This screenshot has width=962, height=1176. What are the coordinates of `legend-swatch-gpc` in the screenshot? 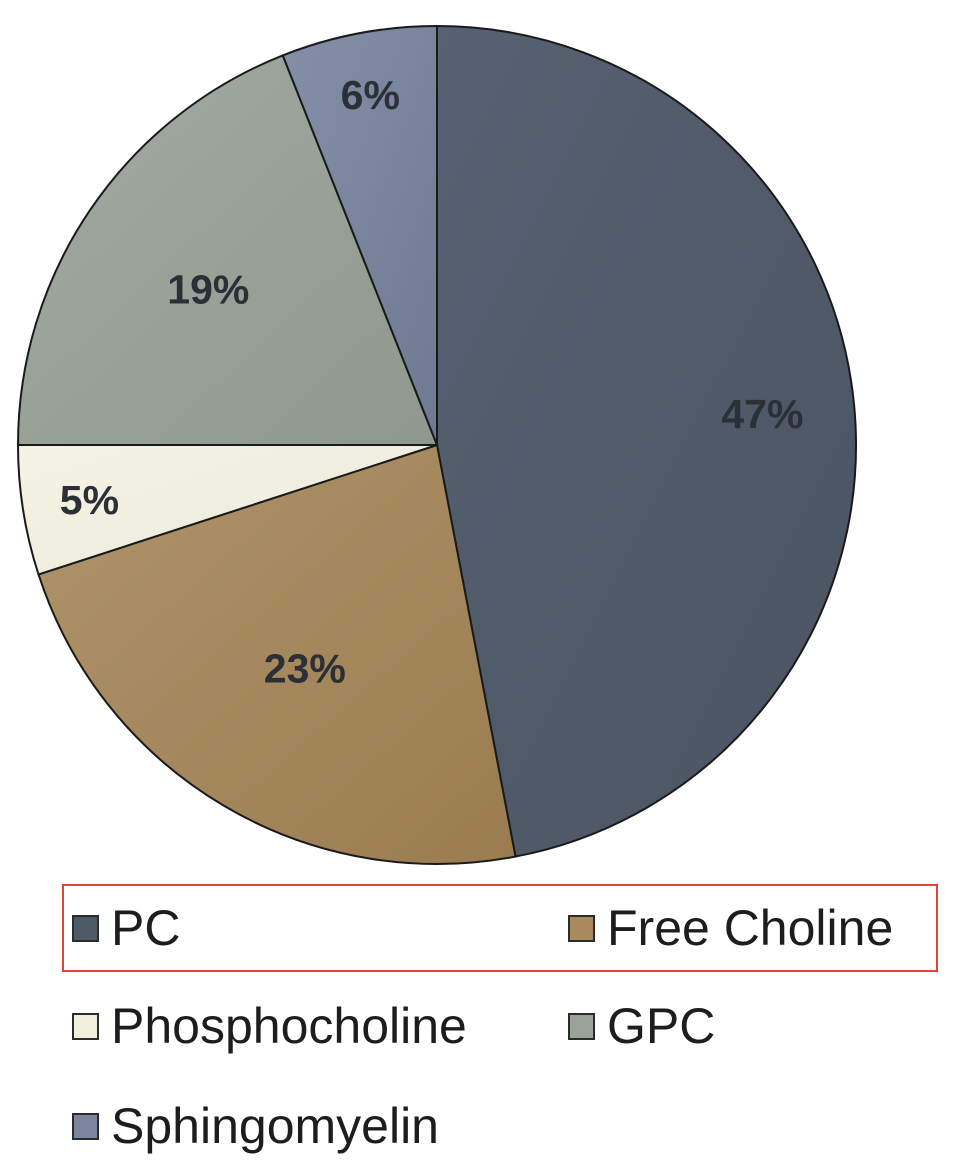 It's located at (581, 1026).